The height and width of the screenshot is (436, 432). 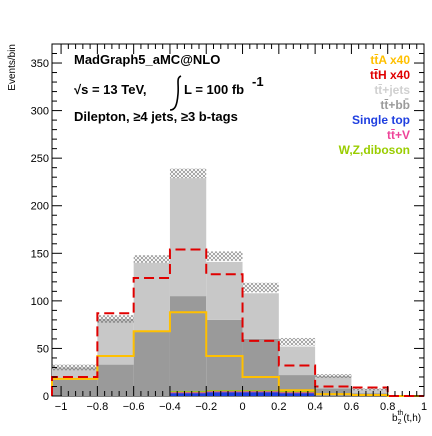 What do you see at coordinates (156, 116) in the screenshot?
I see `selection-label: Dilepton, ≥4 jets, ≥3 b-tags` at bounding box center [156, 116].